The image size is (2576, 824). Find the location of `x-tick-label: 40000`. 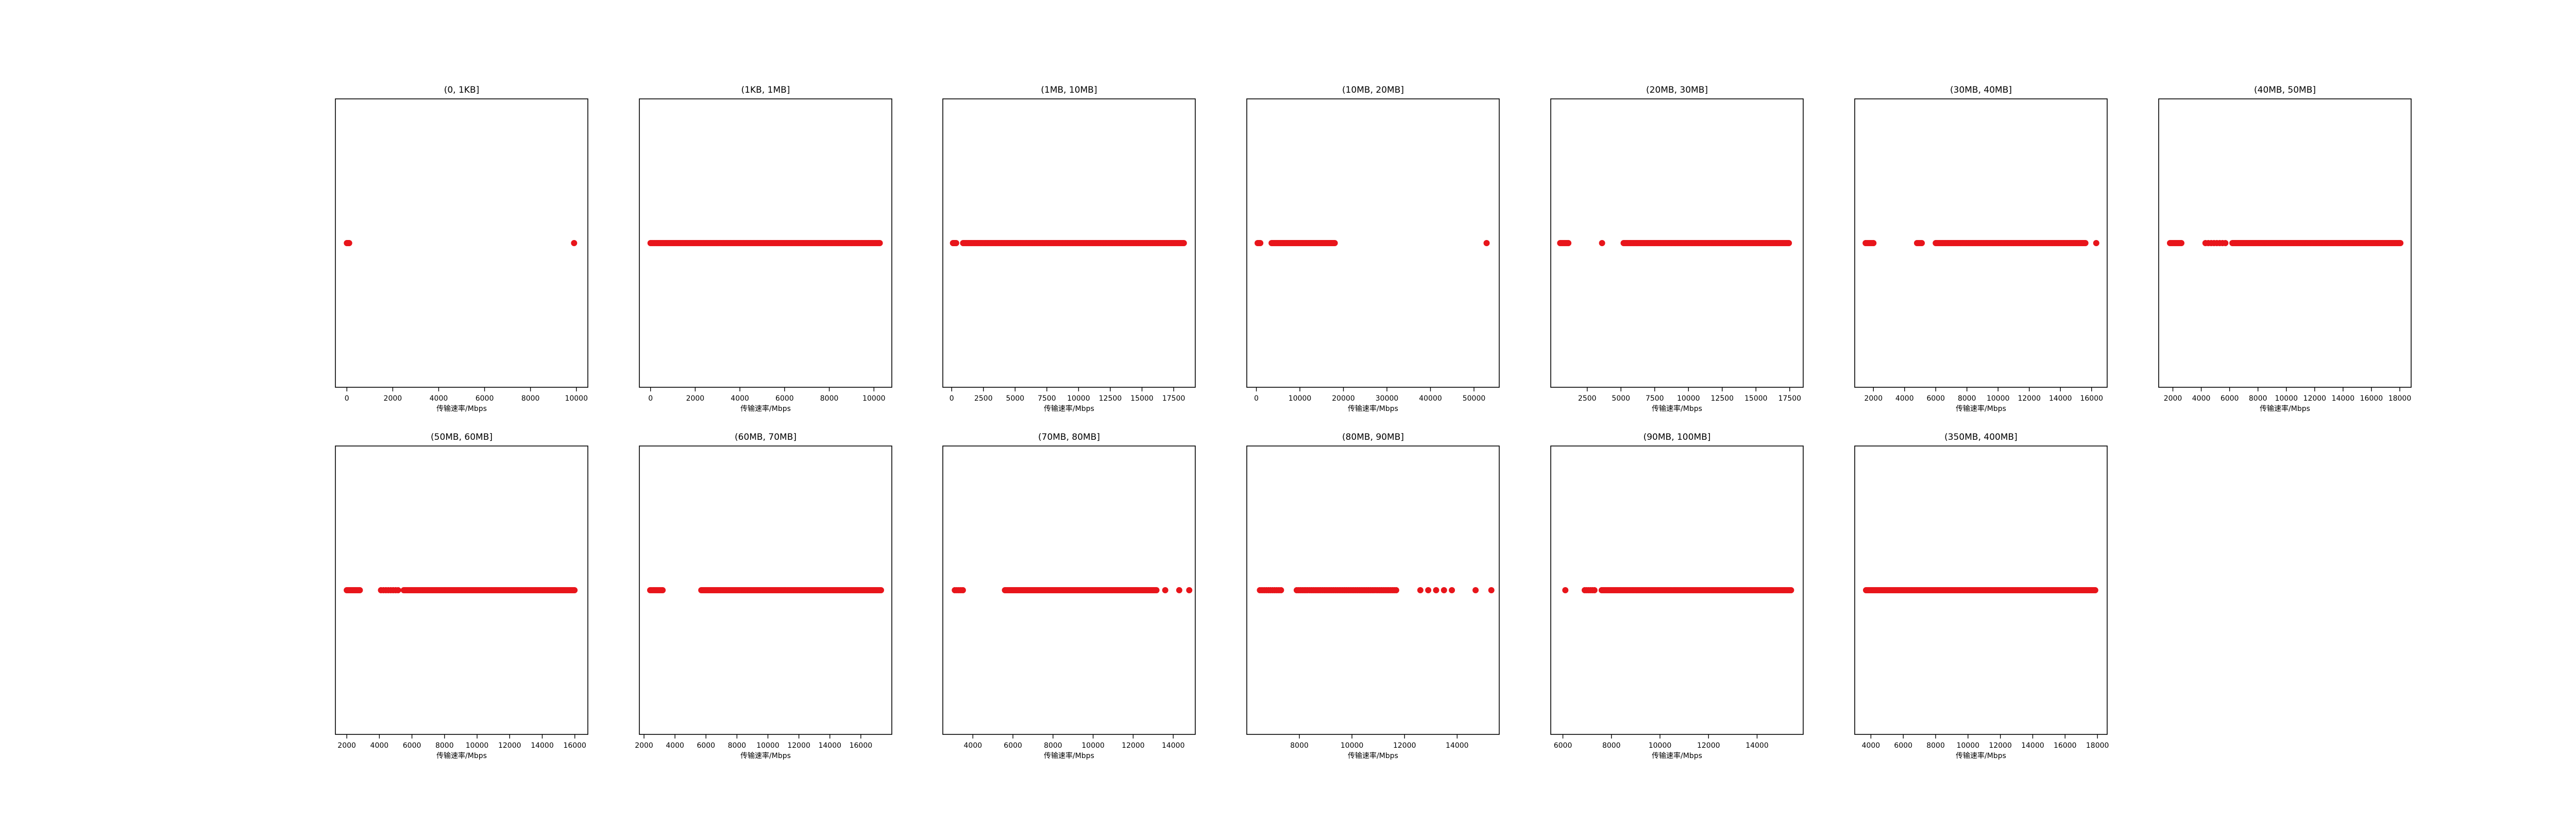

x-tick-label: 40000 is located at coordinates (1430, 399).